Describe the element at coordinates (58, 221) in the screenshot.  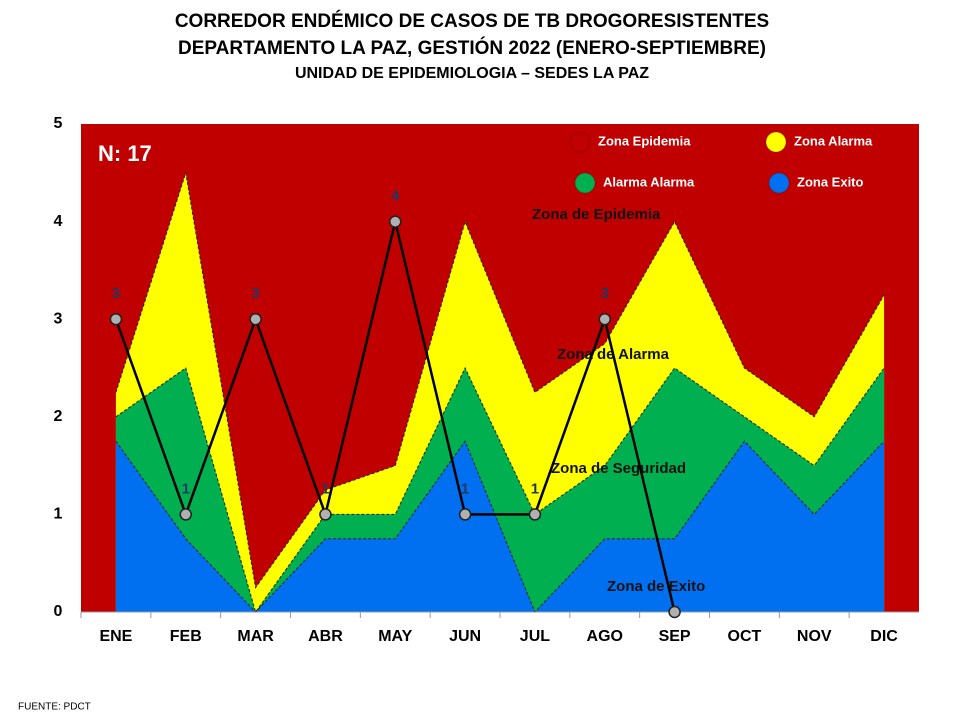
I see `y-tick-label: 4` at that location.